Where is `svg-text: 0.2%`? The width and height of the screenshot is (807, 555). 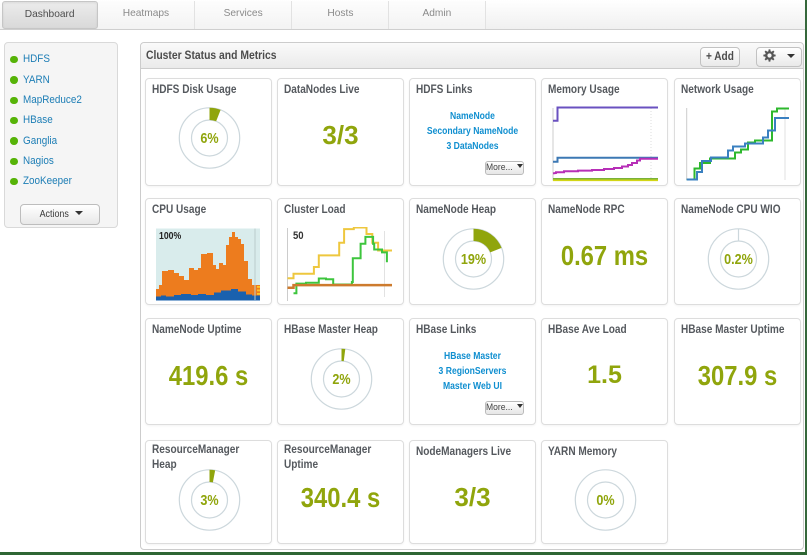
svg-text: 0.2% is located at coordinates (738, 259).